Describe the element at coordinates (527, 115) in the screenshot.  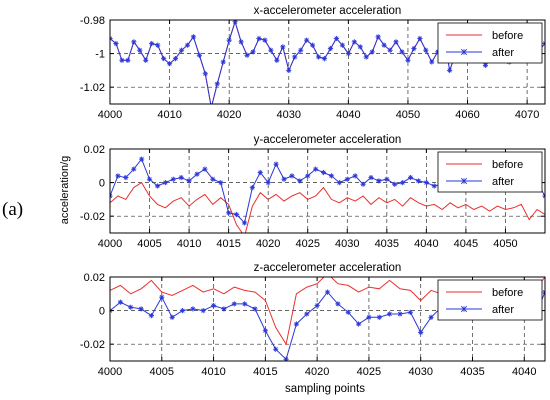
I see `x-tick-label: 4070` at that location.